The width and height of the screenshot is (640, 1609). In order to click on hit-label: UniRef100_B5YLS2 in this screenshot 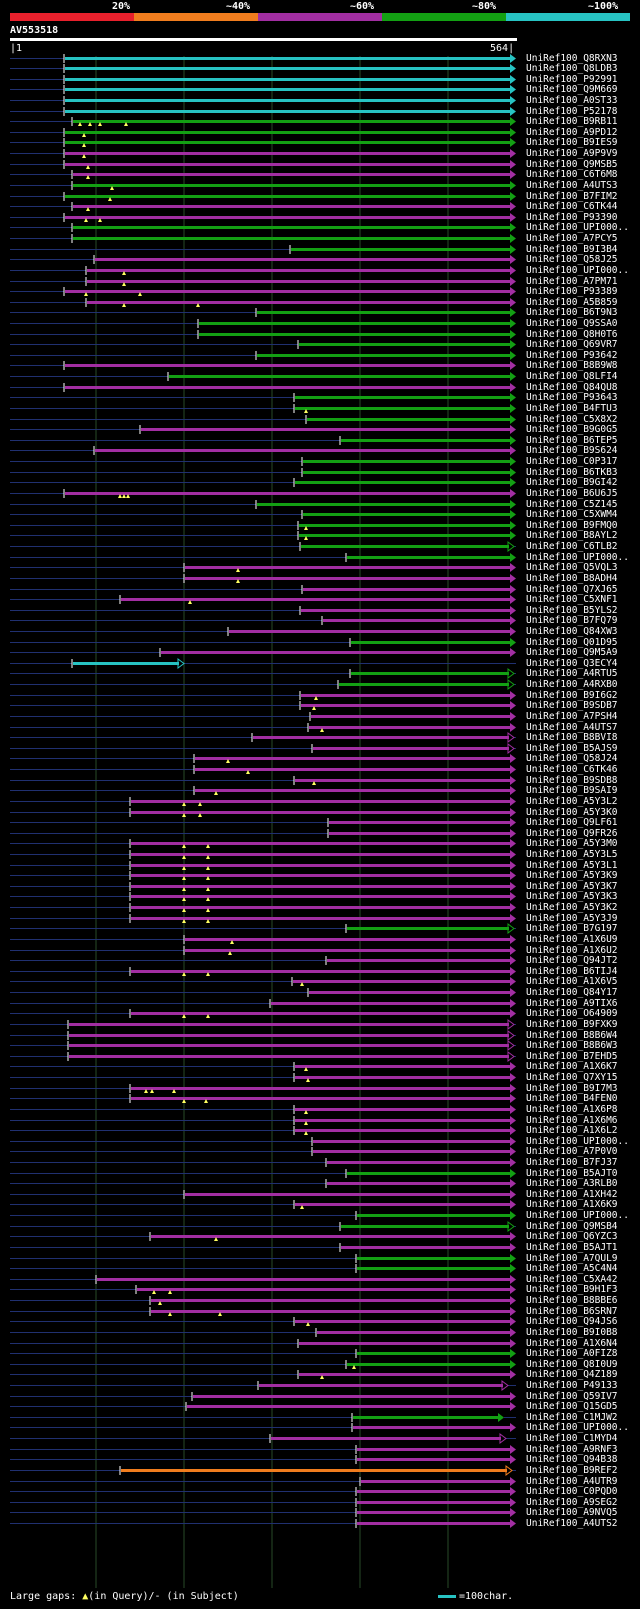, I will do `click(572, 610)`.